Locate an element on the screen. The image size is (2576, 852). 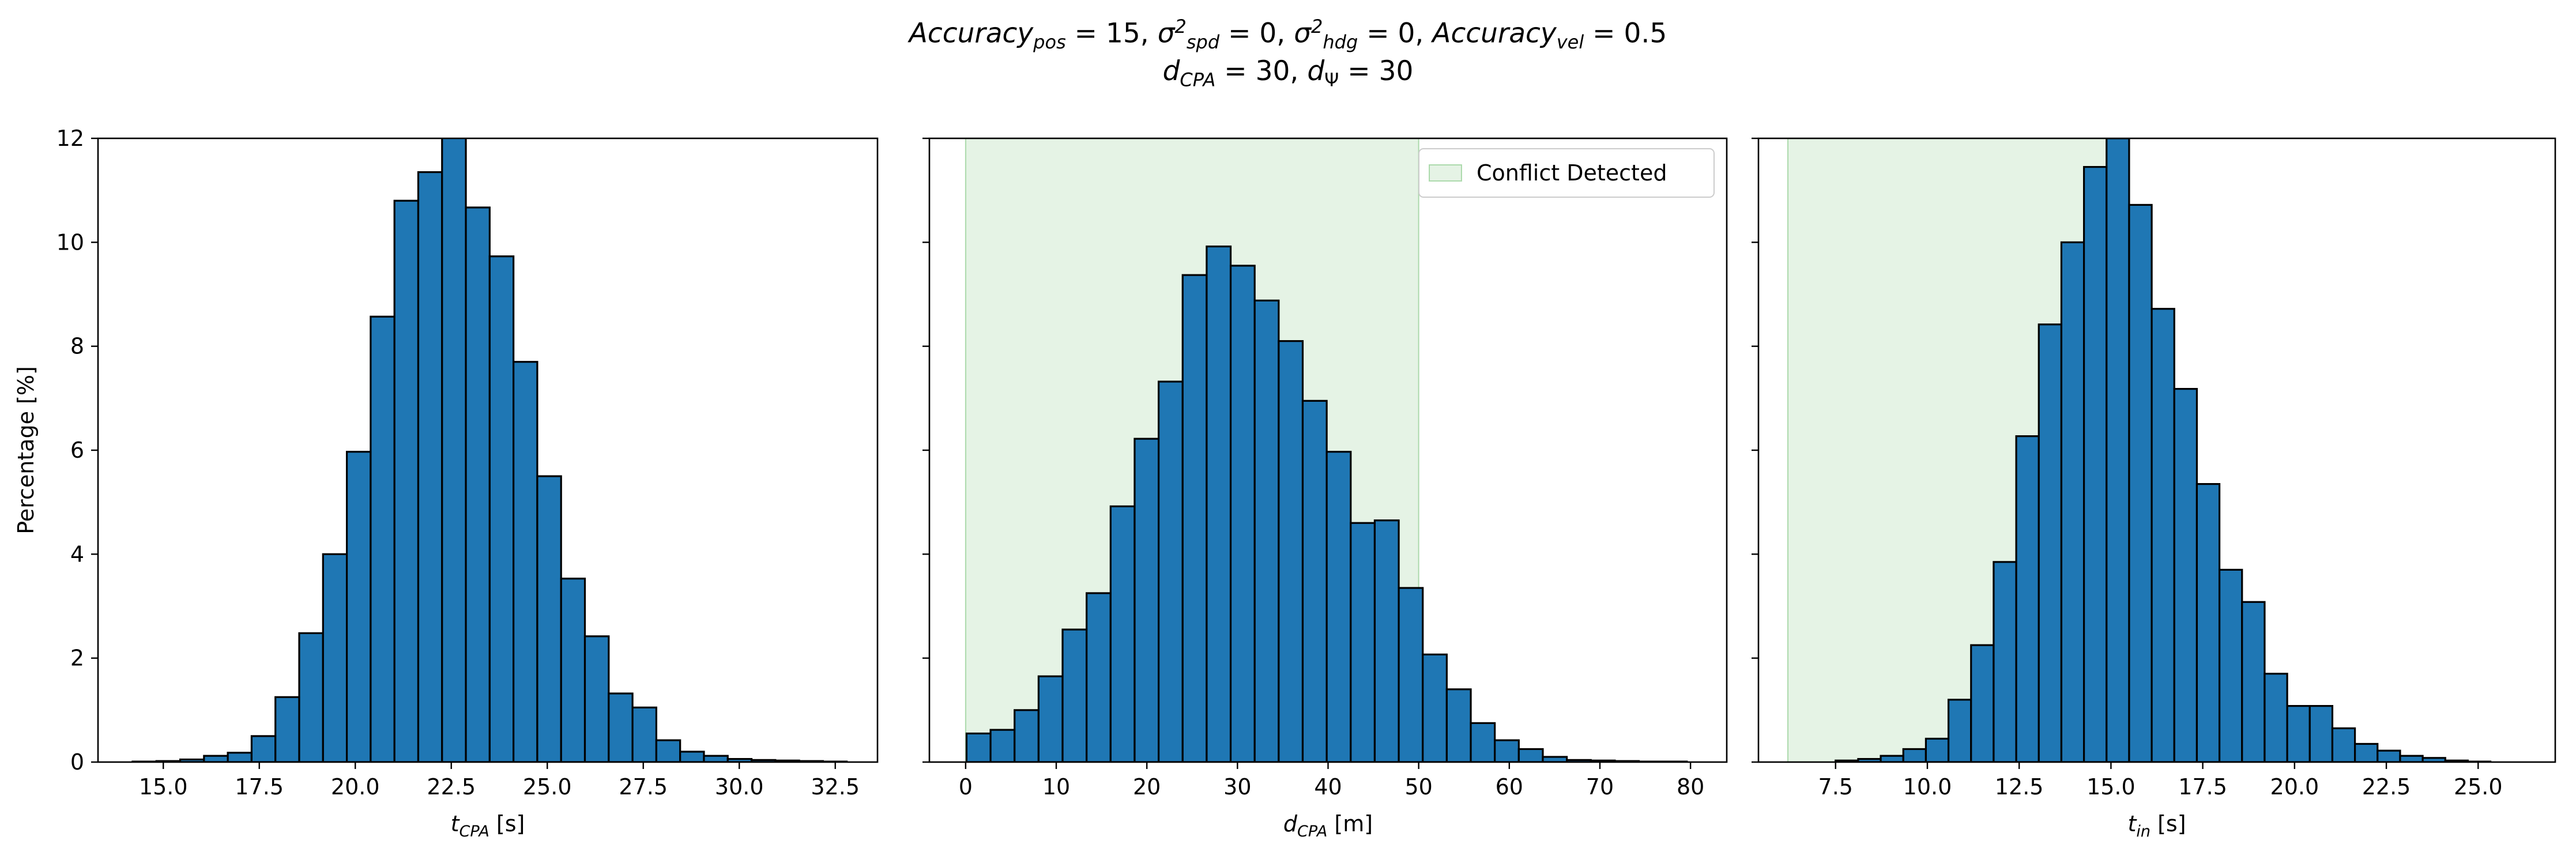
title-d-cpa: d is located at coordinates (1171, 71).